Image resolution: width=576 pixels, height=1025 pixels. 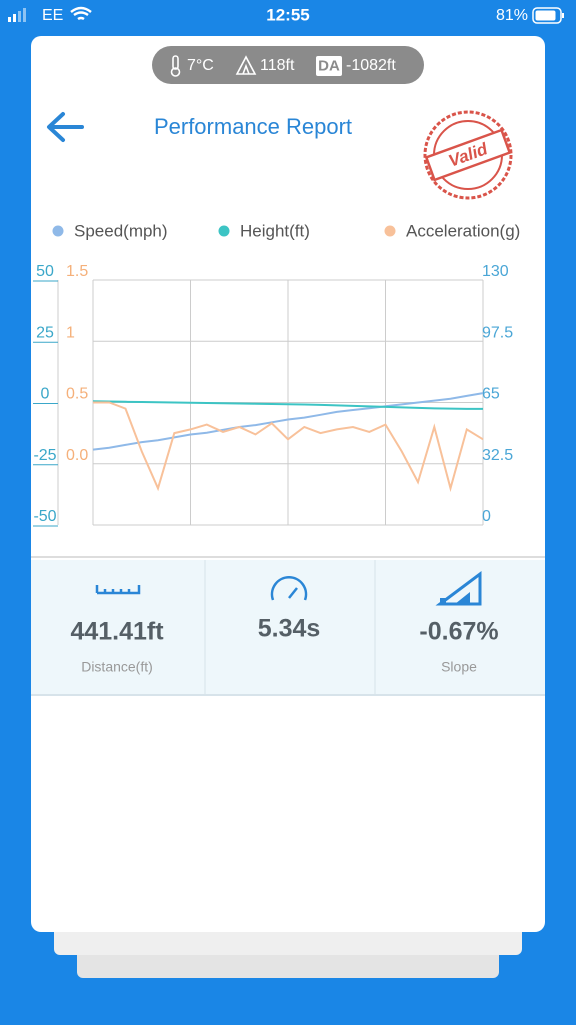 I want to click on legend-label: Speed(mph), so click(x=121, y=230).